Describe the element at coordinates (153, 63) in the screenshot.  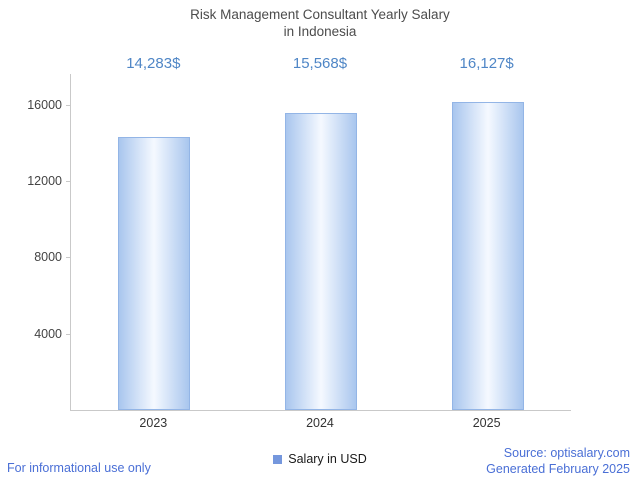
I see `bar-value-label-2023: 14,283$` at that location.